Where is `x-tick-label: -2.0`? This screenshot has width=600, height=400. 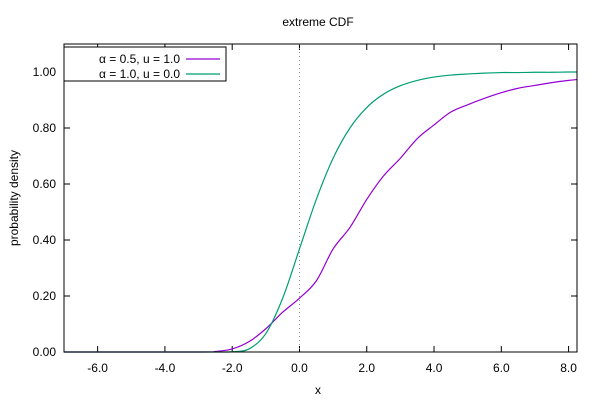 x-tick-label: -2.0 is located at coordinates (232, 368).